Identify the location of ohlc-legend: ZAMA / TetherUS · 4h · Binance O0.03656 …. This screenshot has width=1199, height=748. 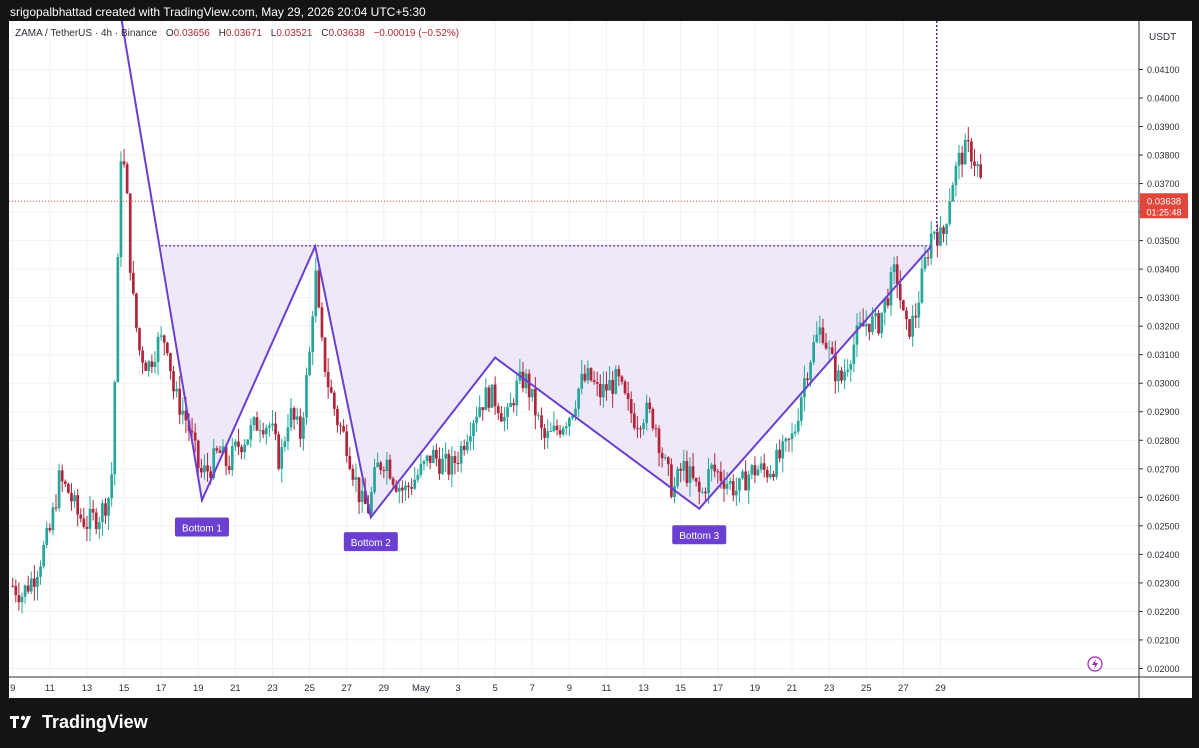
(237, 33).